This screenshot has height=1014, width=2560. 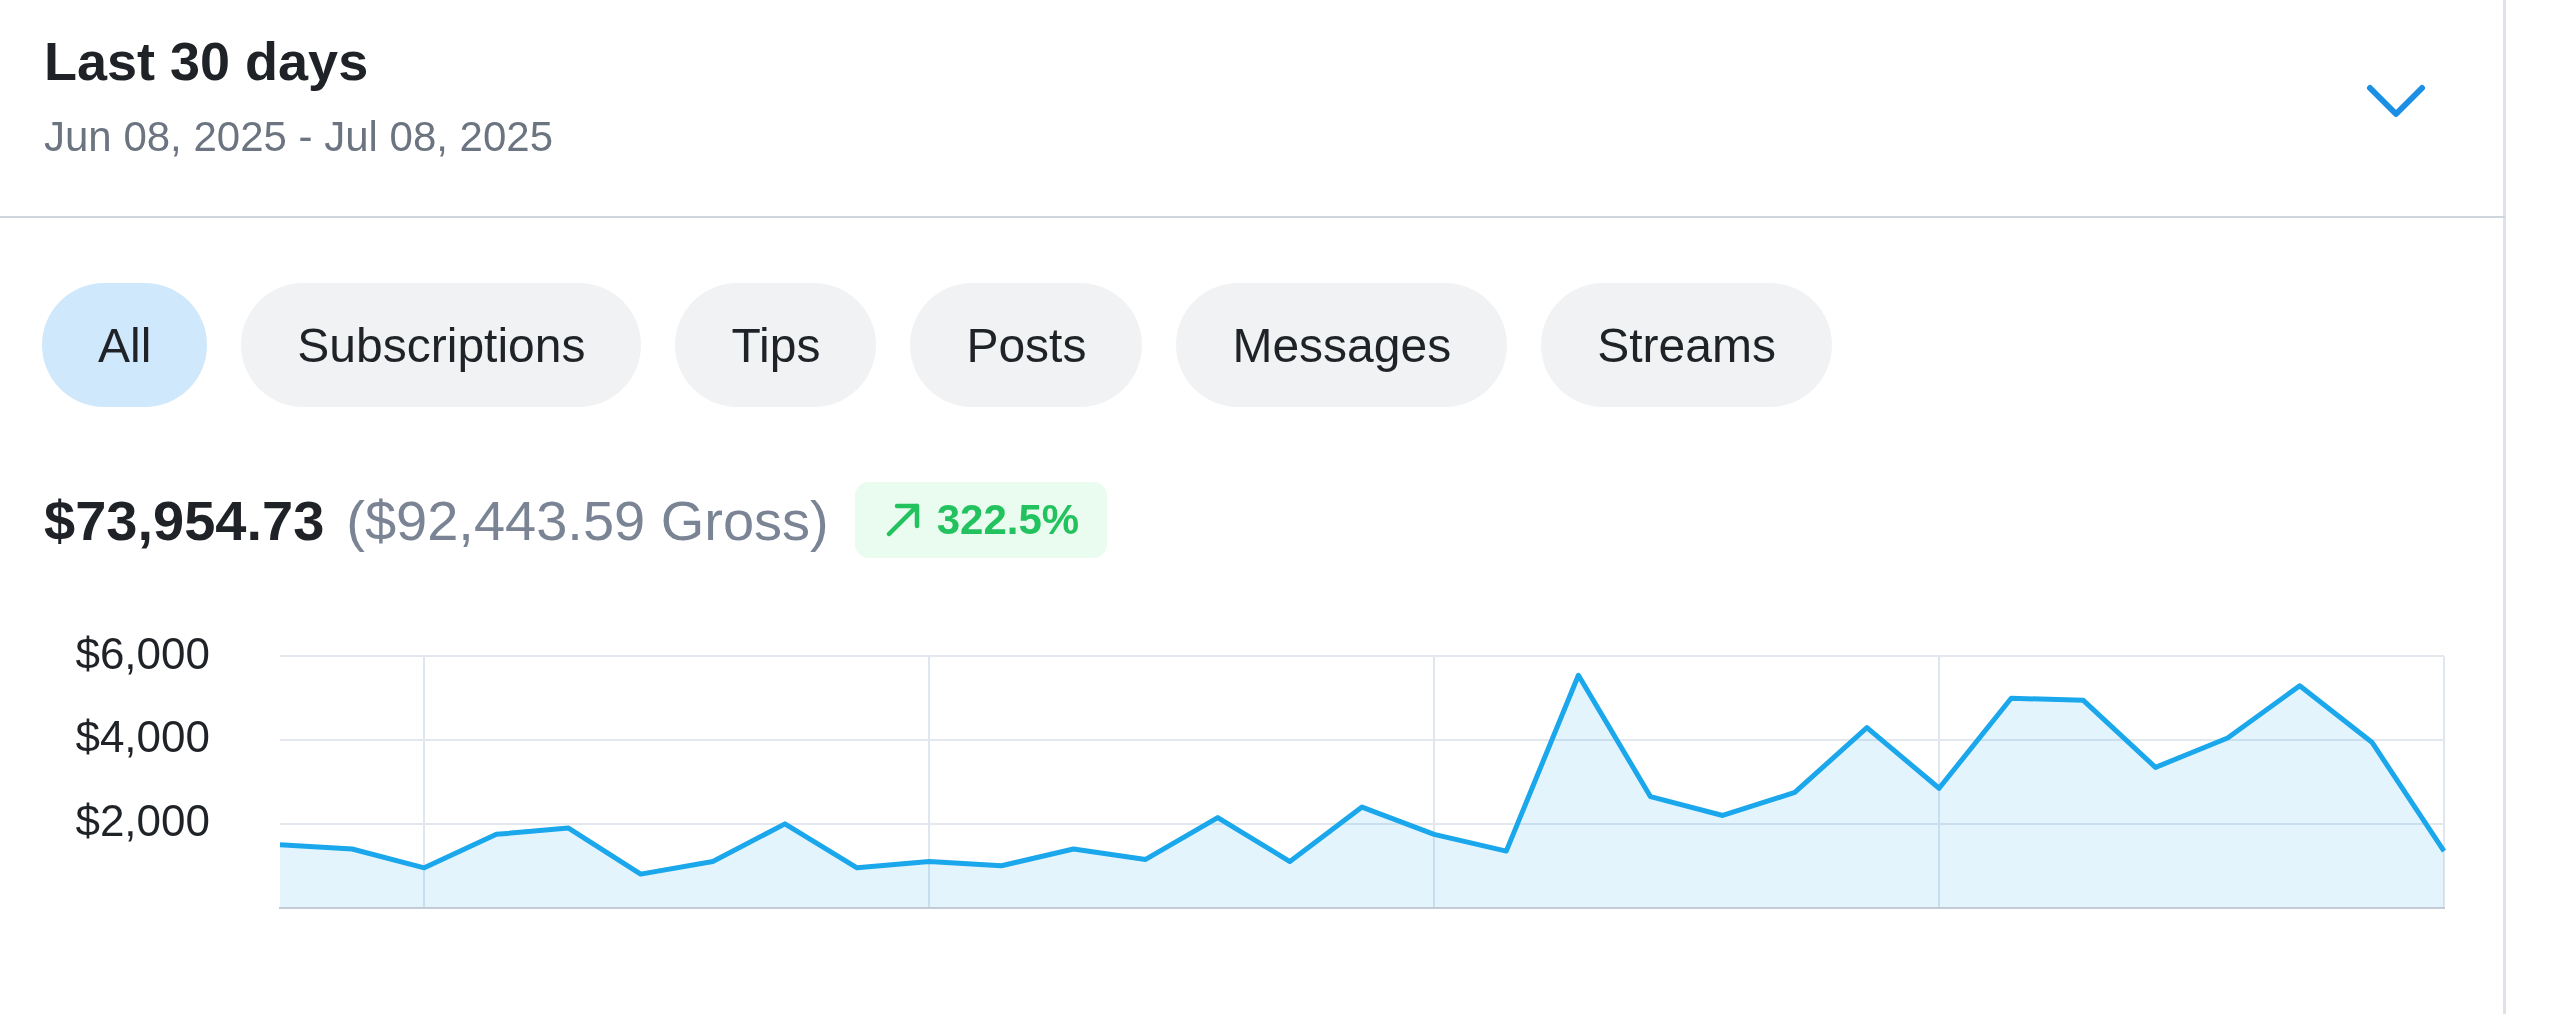 I want to click on chart-title: Last 30 days, so click(x=206, y=61).